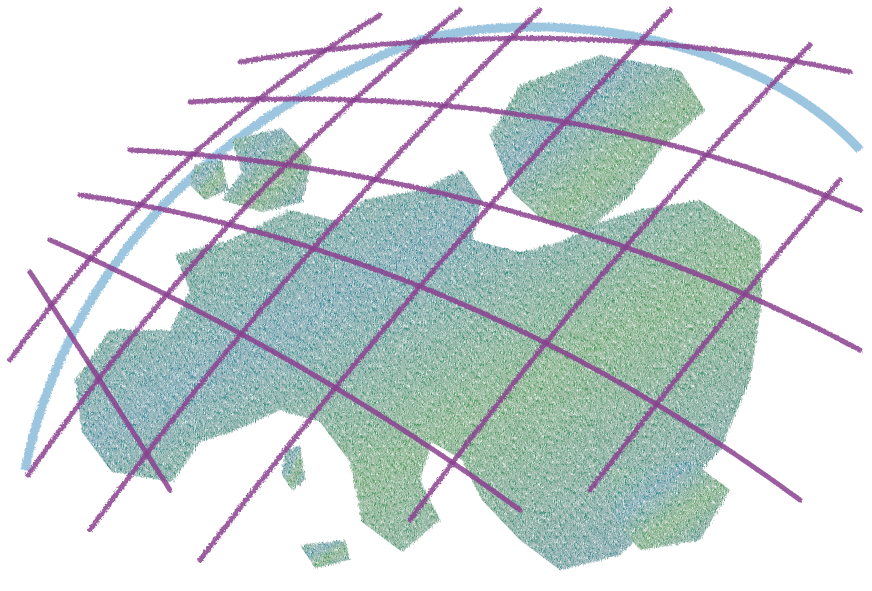 This screenshot has width=872, height=591. Describe the element at coordinates (267, 170) in the screenshot. I see `britain` at that location.